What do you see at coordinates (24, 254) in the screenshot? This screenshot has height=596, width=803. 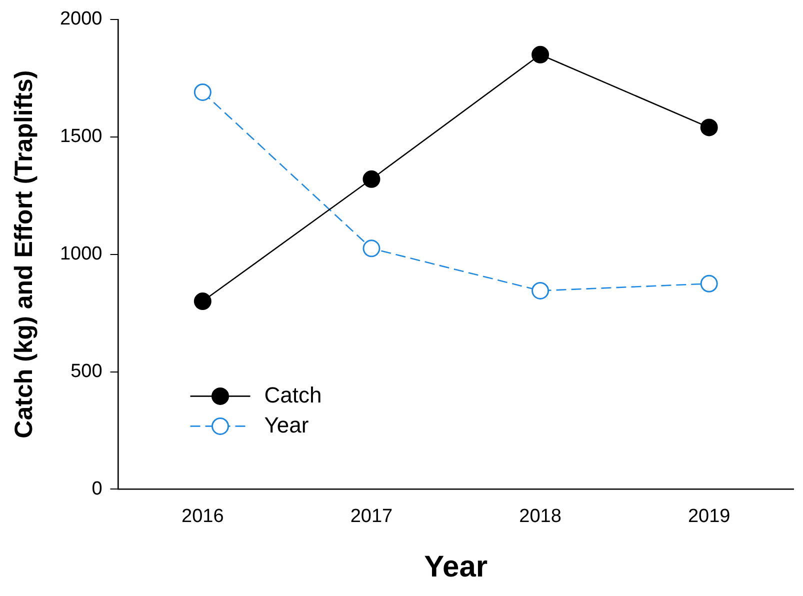 I see `y-axis-title: Catch (kg) and Effort (Traplifts)` at bounding box center [24, 254].